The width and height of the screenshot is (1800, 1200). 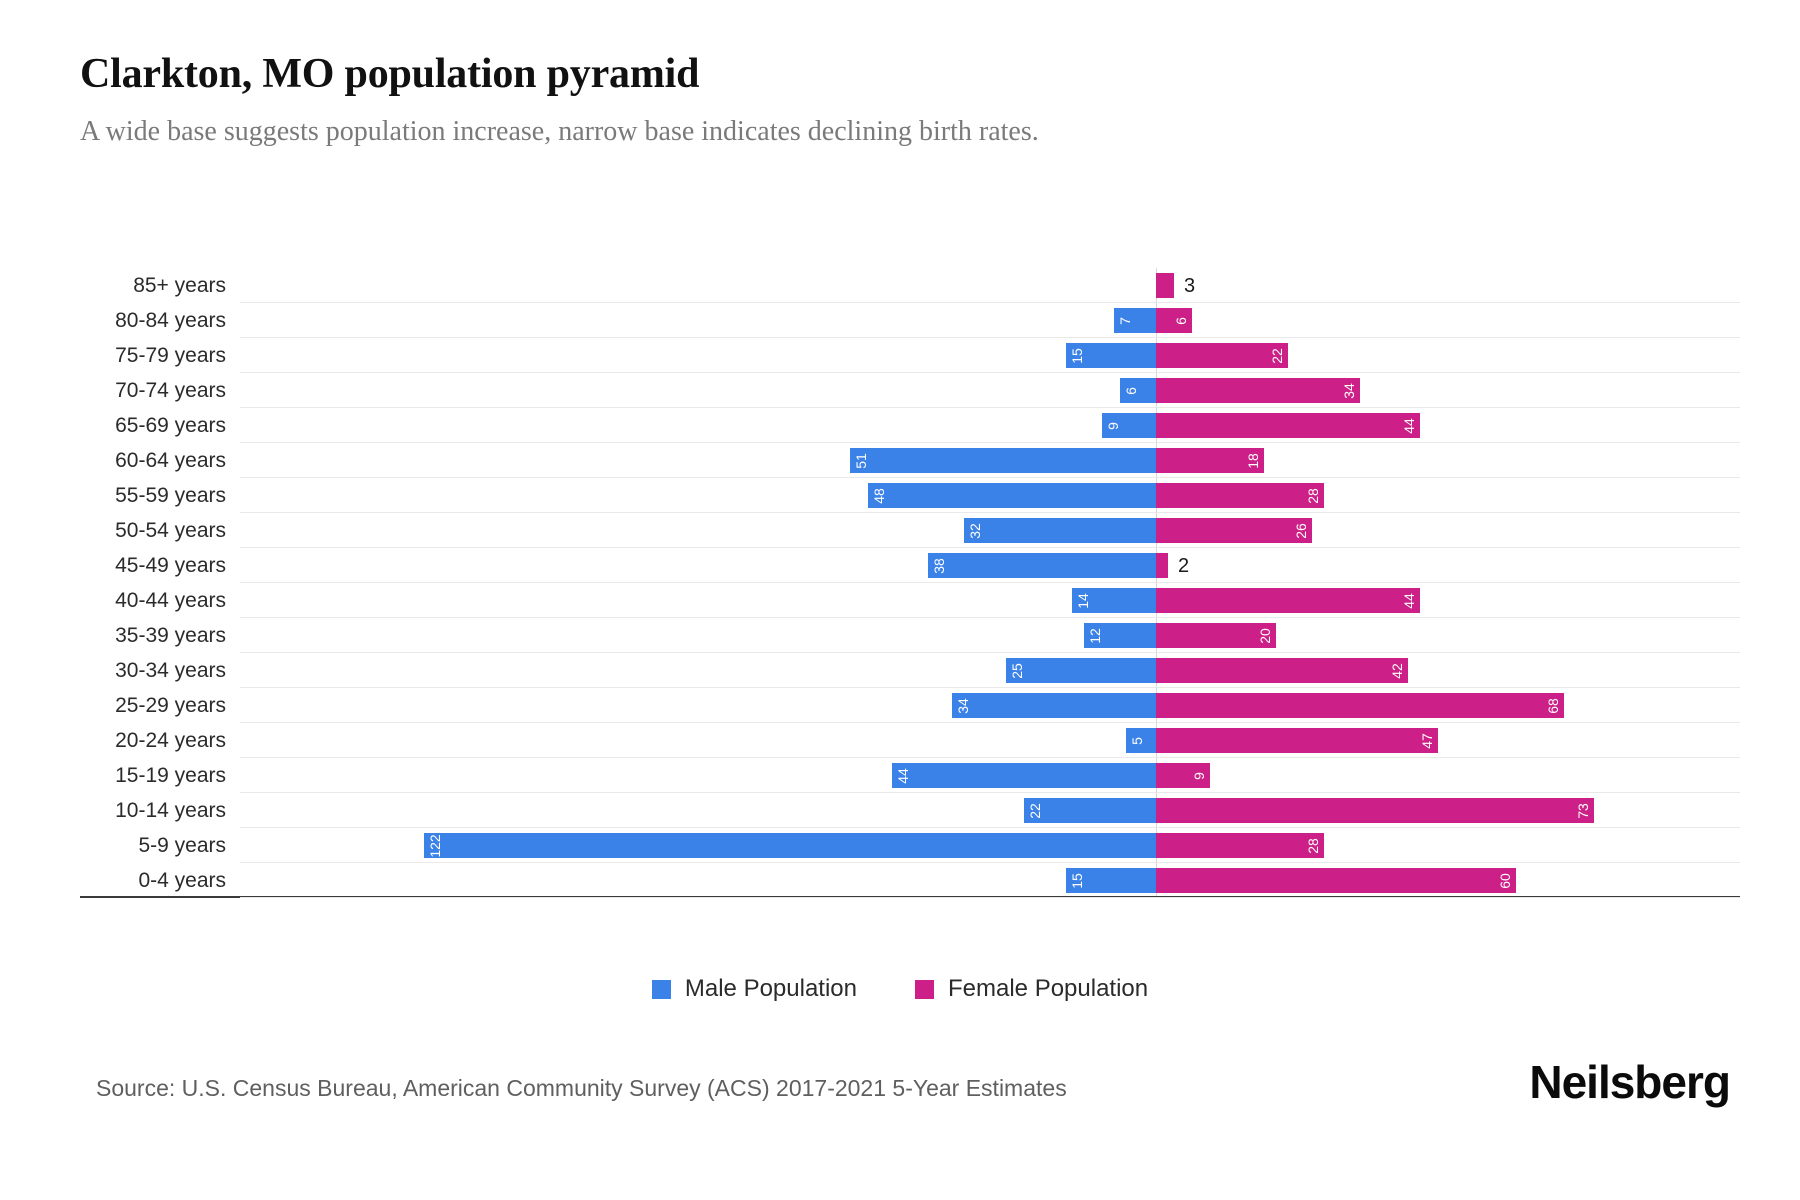 What do you see at coordinates (1090, 810) in the screenshot?
I see `bar-male: 22` at bounding box center [1090, 810].